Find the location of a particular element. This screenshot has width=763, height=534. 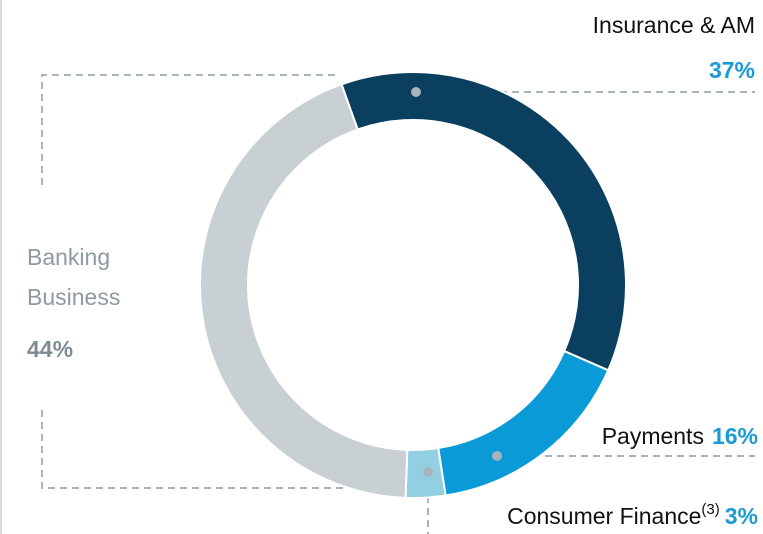

banking-value: 44% is located at coordinates (50, 349).